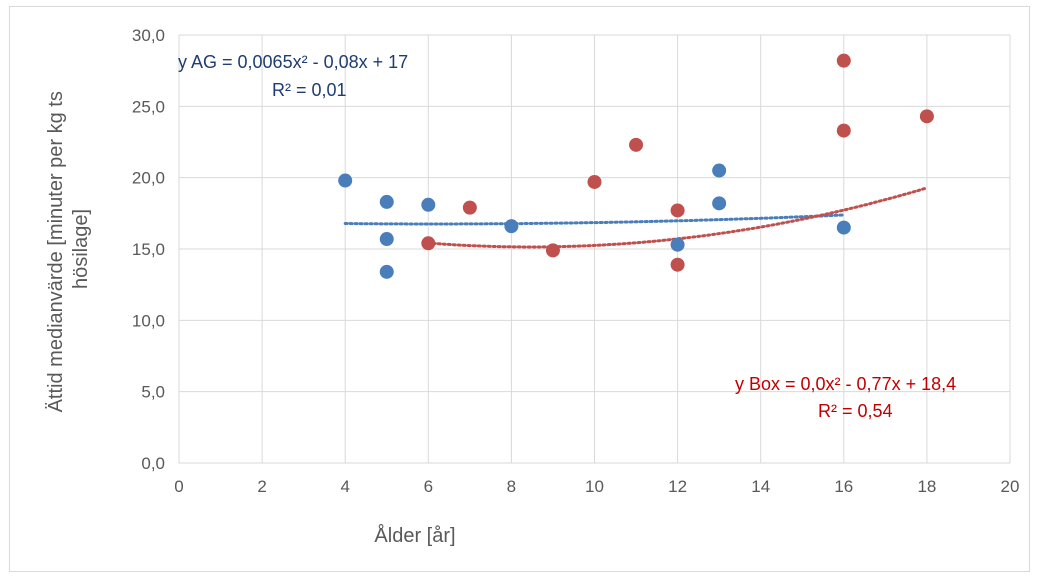 The image size is (1039, 578). Describe the element at coordinates (926, 486) in the screenshot. I see `x-tick-label: 18` at that location.